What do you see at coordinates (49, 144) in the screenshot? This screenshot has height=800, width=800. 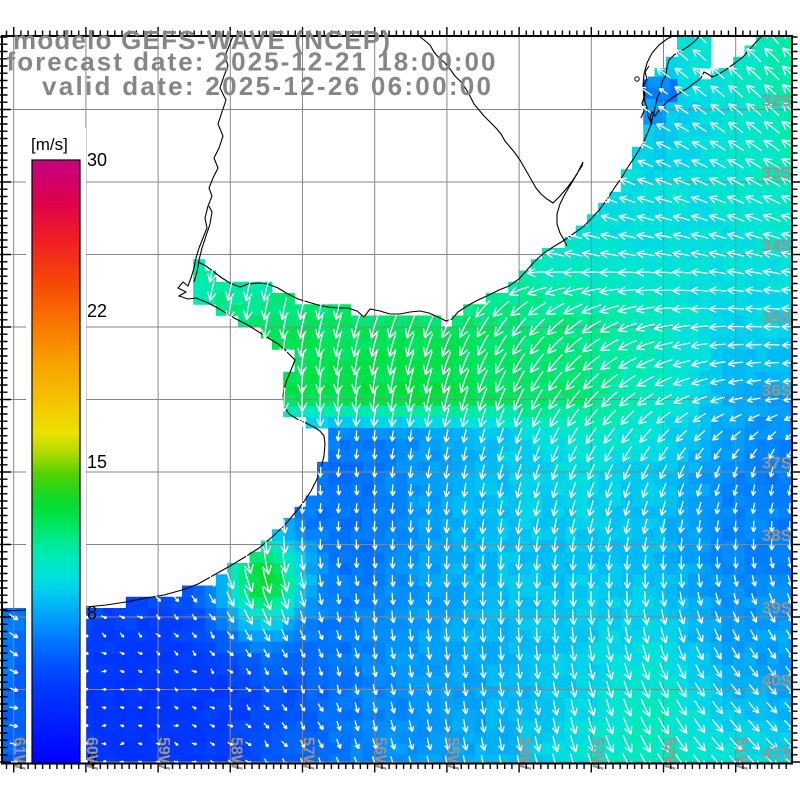 I see `svg-text: [m/s]` at bounding box center [49, 144].